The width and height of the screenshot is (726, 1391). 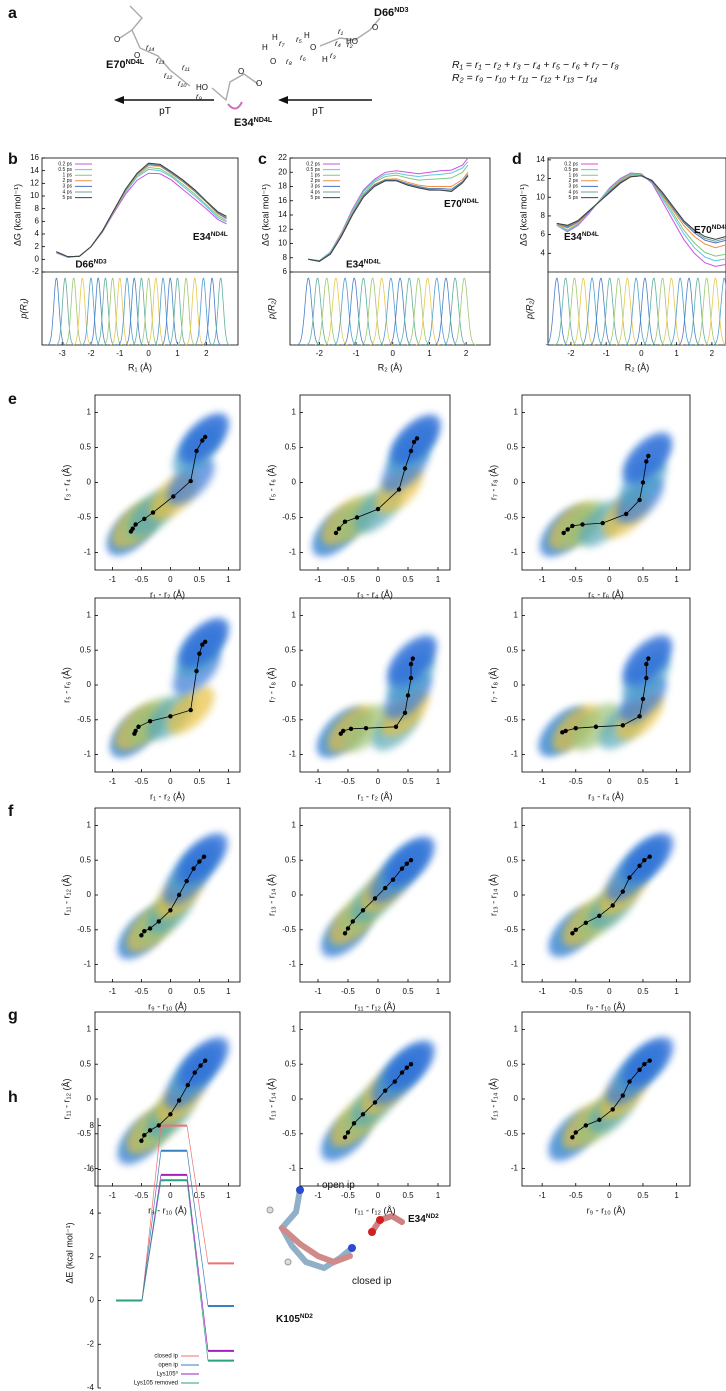 What do you see at coordinates (338, 1185) in the screenshot?
I see `structure-label-main: open ip` at bounding box center [338, 1185].